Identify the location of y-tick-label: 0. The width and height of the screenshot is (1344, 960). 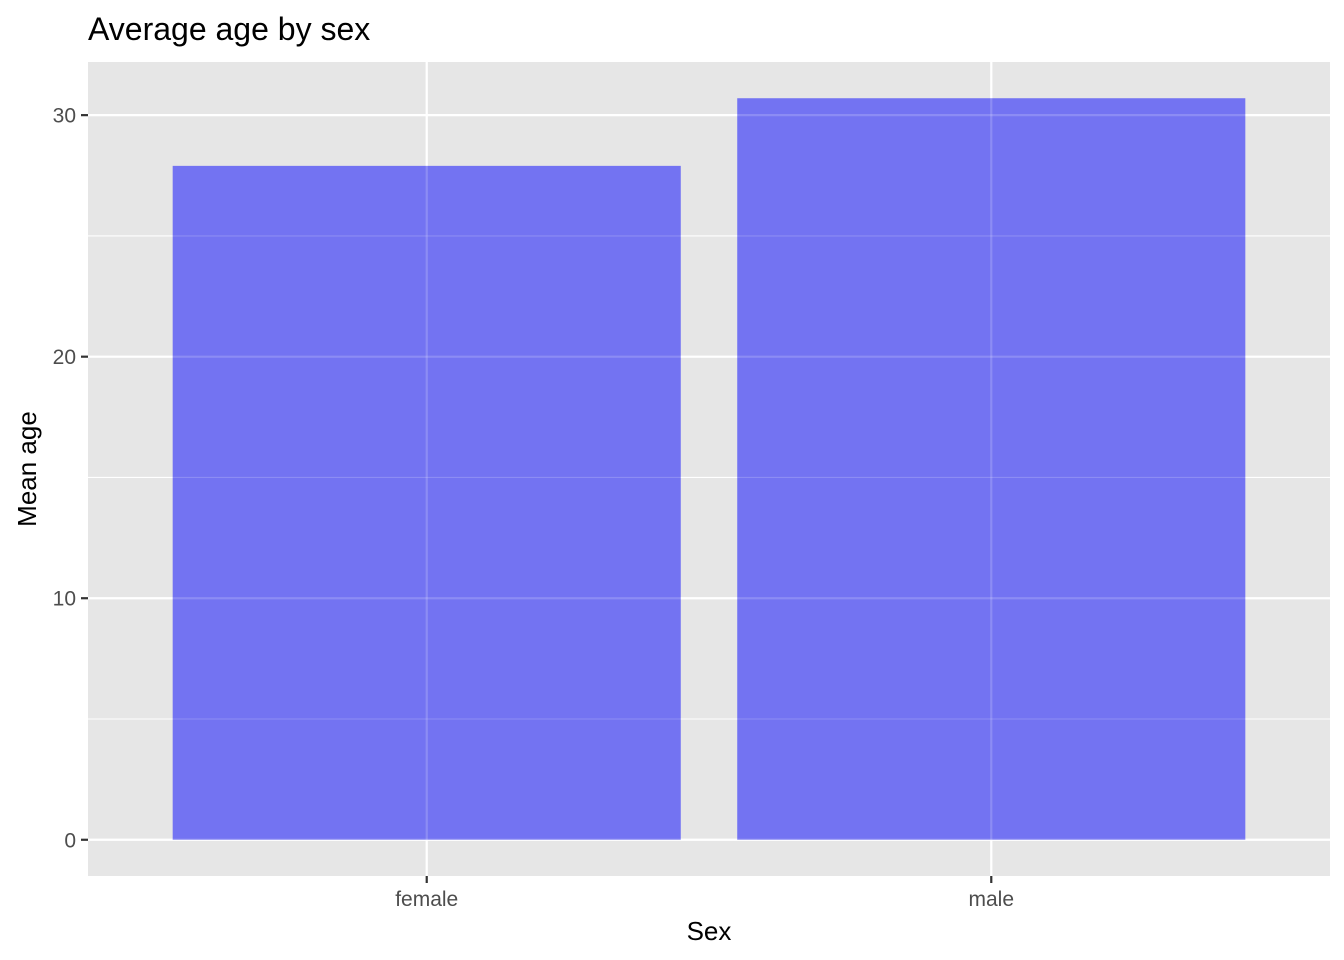
(70, 840).